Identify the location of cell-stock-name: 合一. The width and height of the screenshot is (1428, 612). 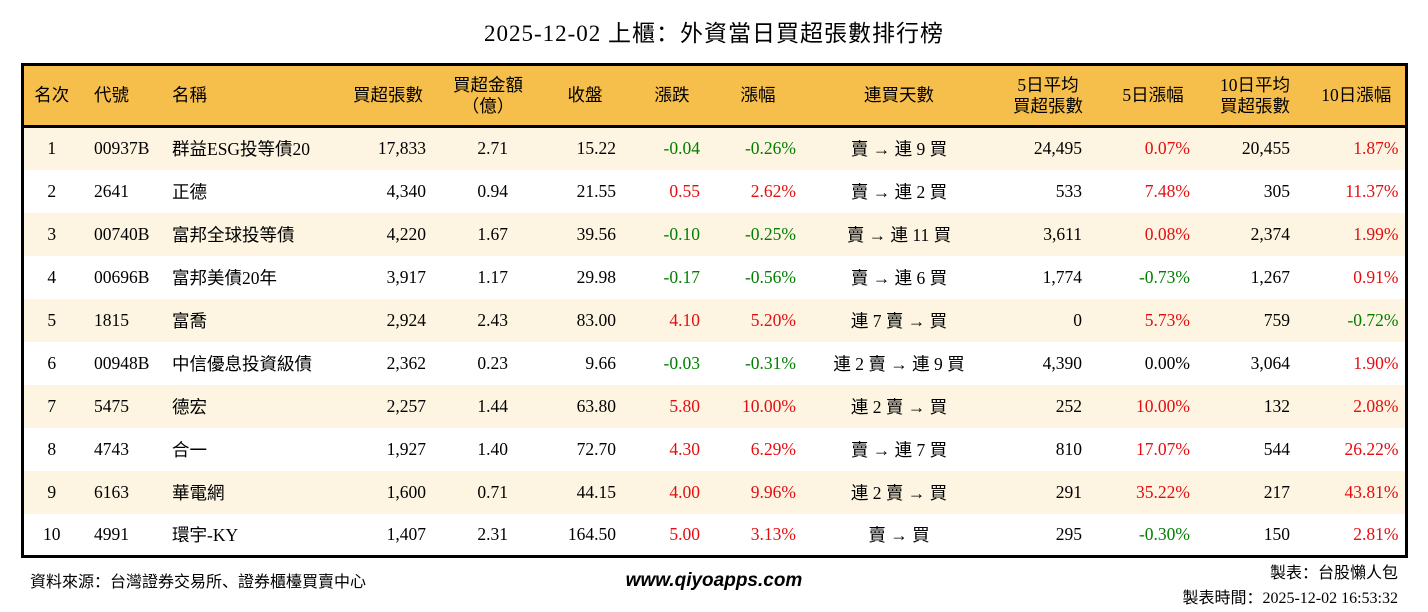
(189, 449).